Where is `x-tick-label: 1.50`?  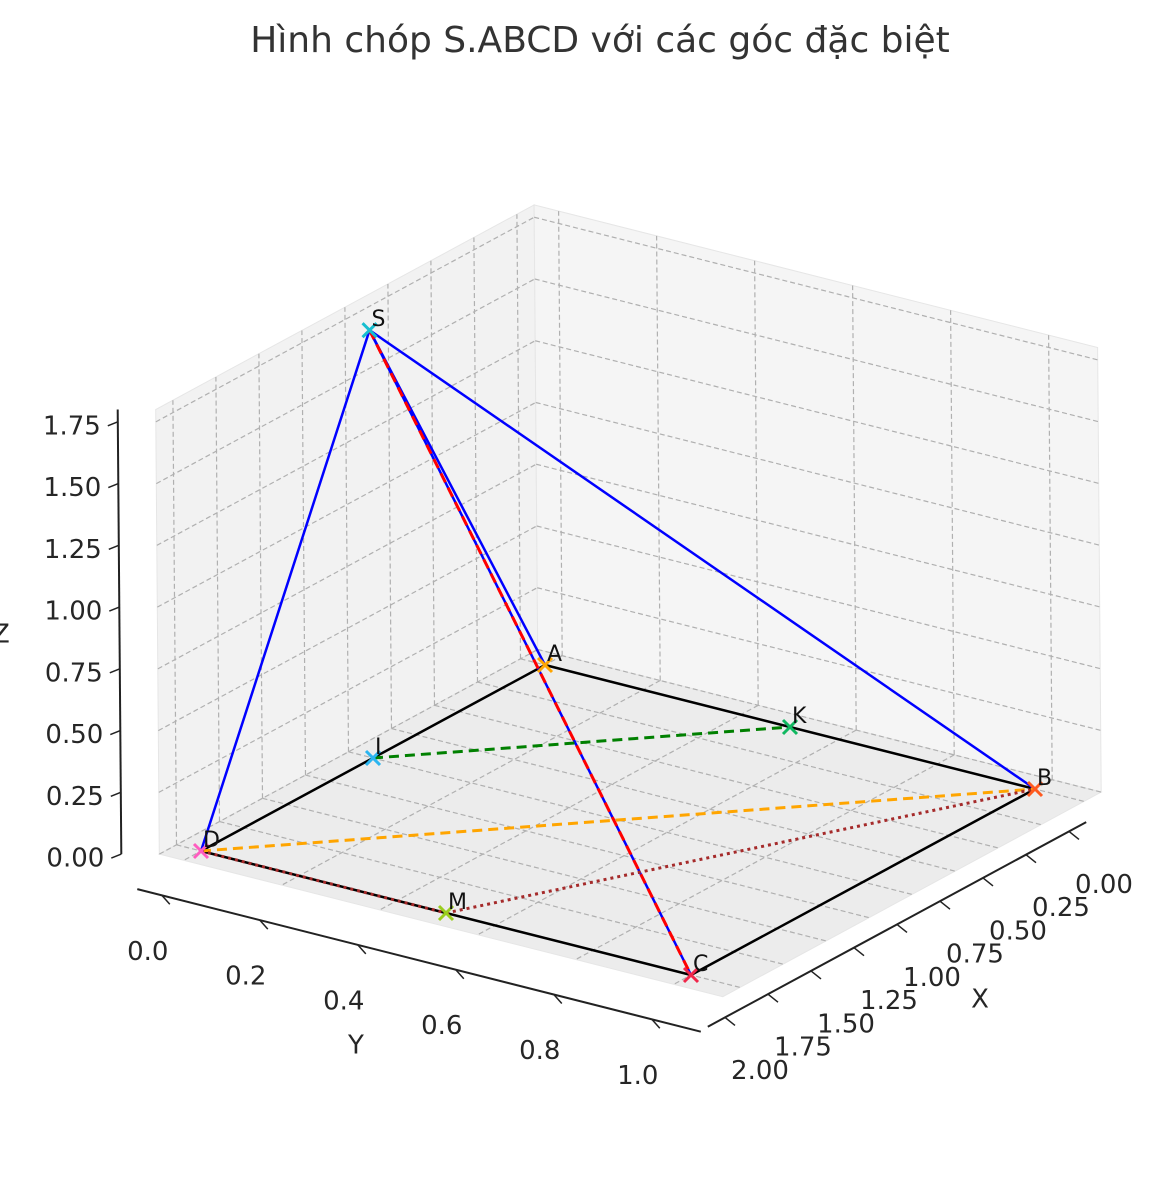 x-tick-label: 1.50 is located at coordinates (846, 1024).